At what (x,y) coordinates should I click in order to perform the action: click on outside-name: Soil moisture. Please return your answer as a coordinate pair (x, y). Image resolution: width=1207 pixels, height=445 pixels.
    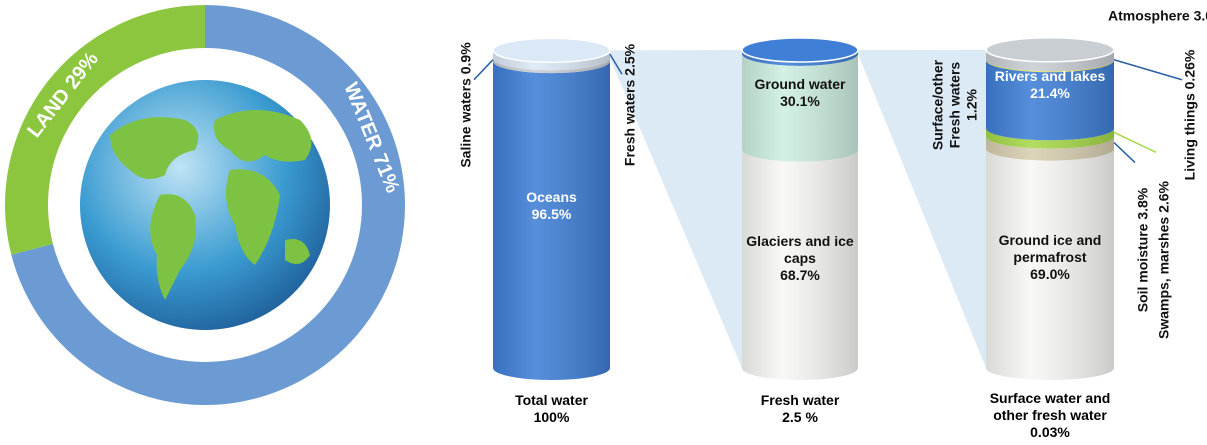
    Looking at the image, I should click on (1142, 268).